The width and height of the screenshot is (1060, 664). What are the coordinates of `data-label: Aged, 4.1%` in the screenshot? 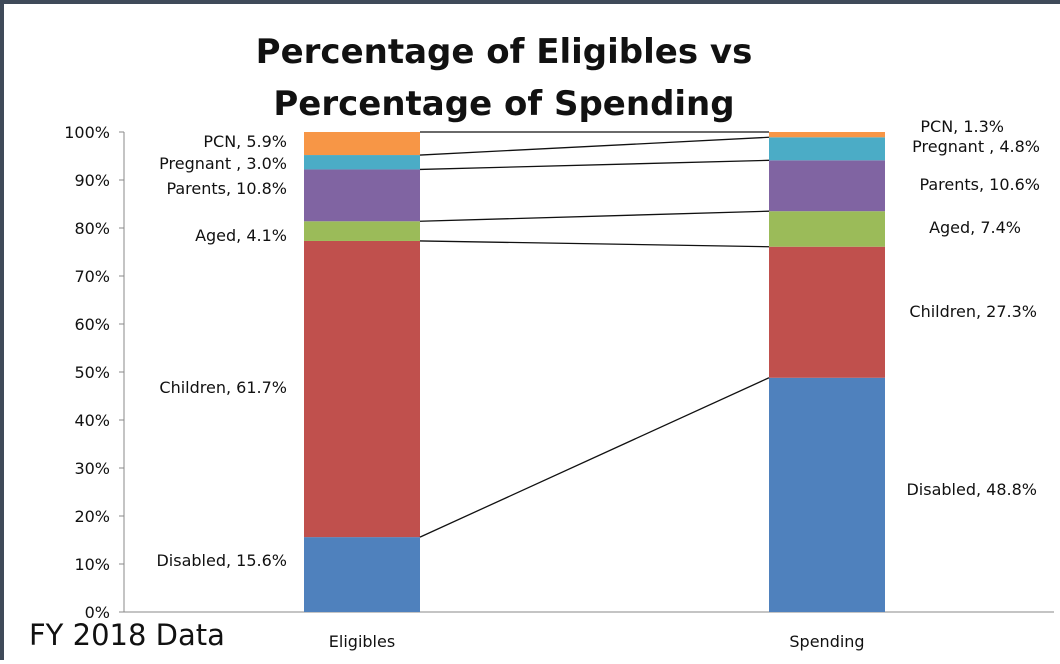 It's located at (241, 235).